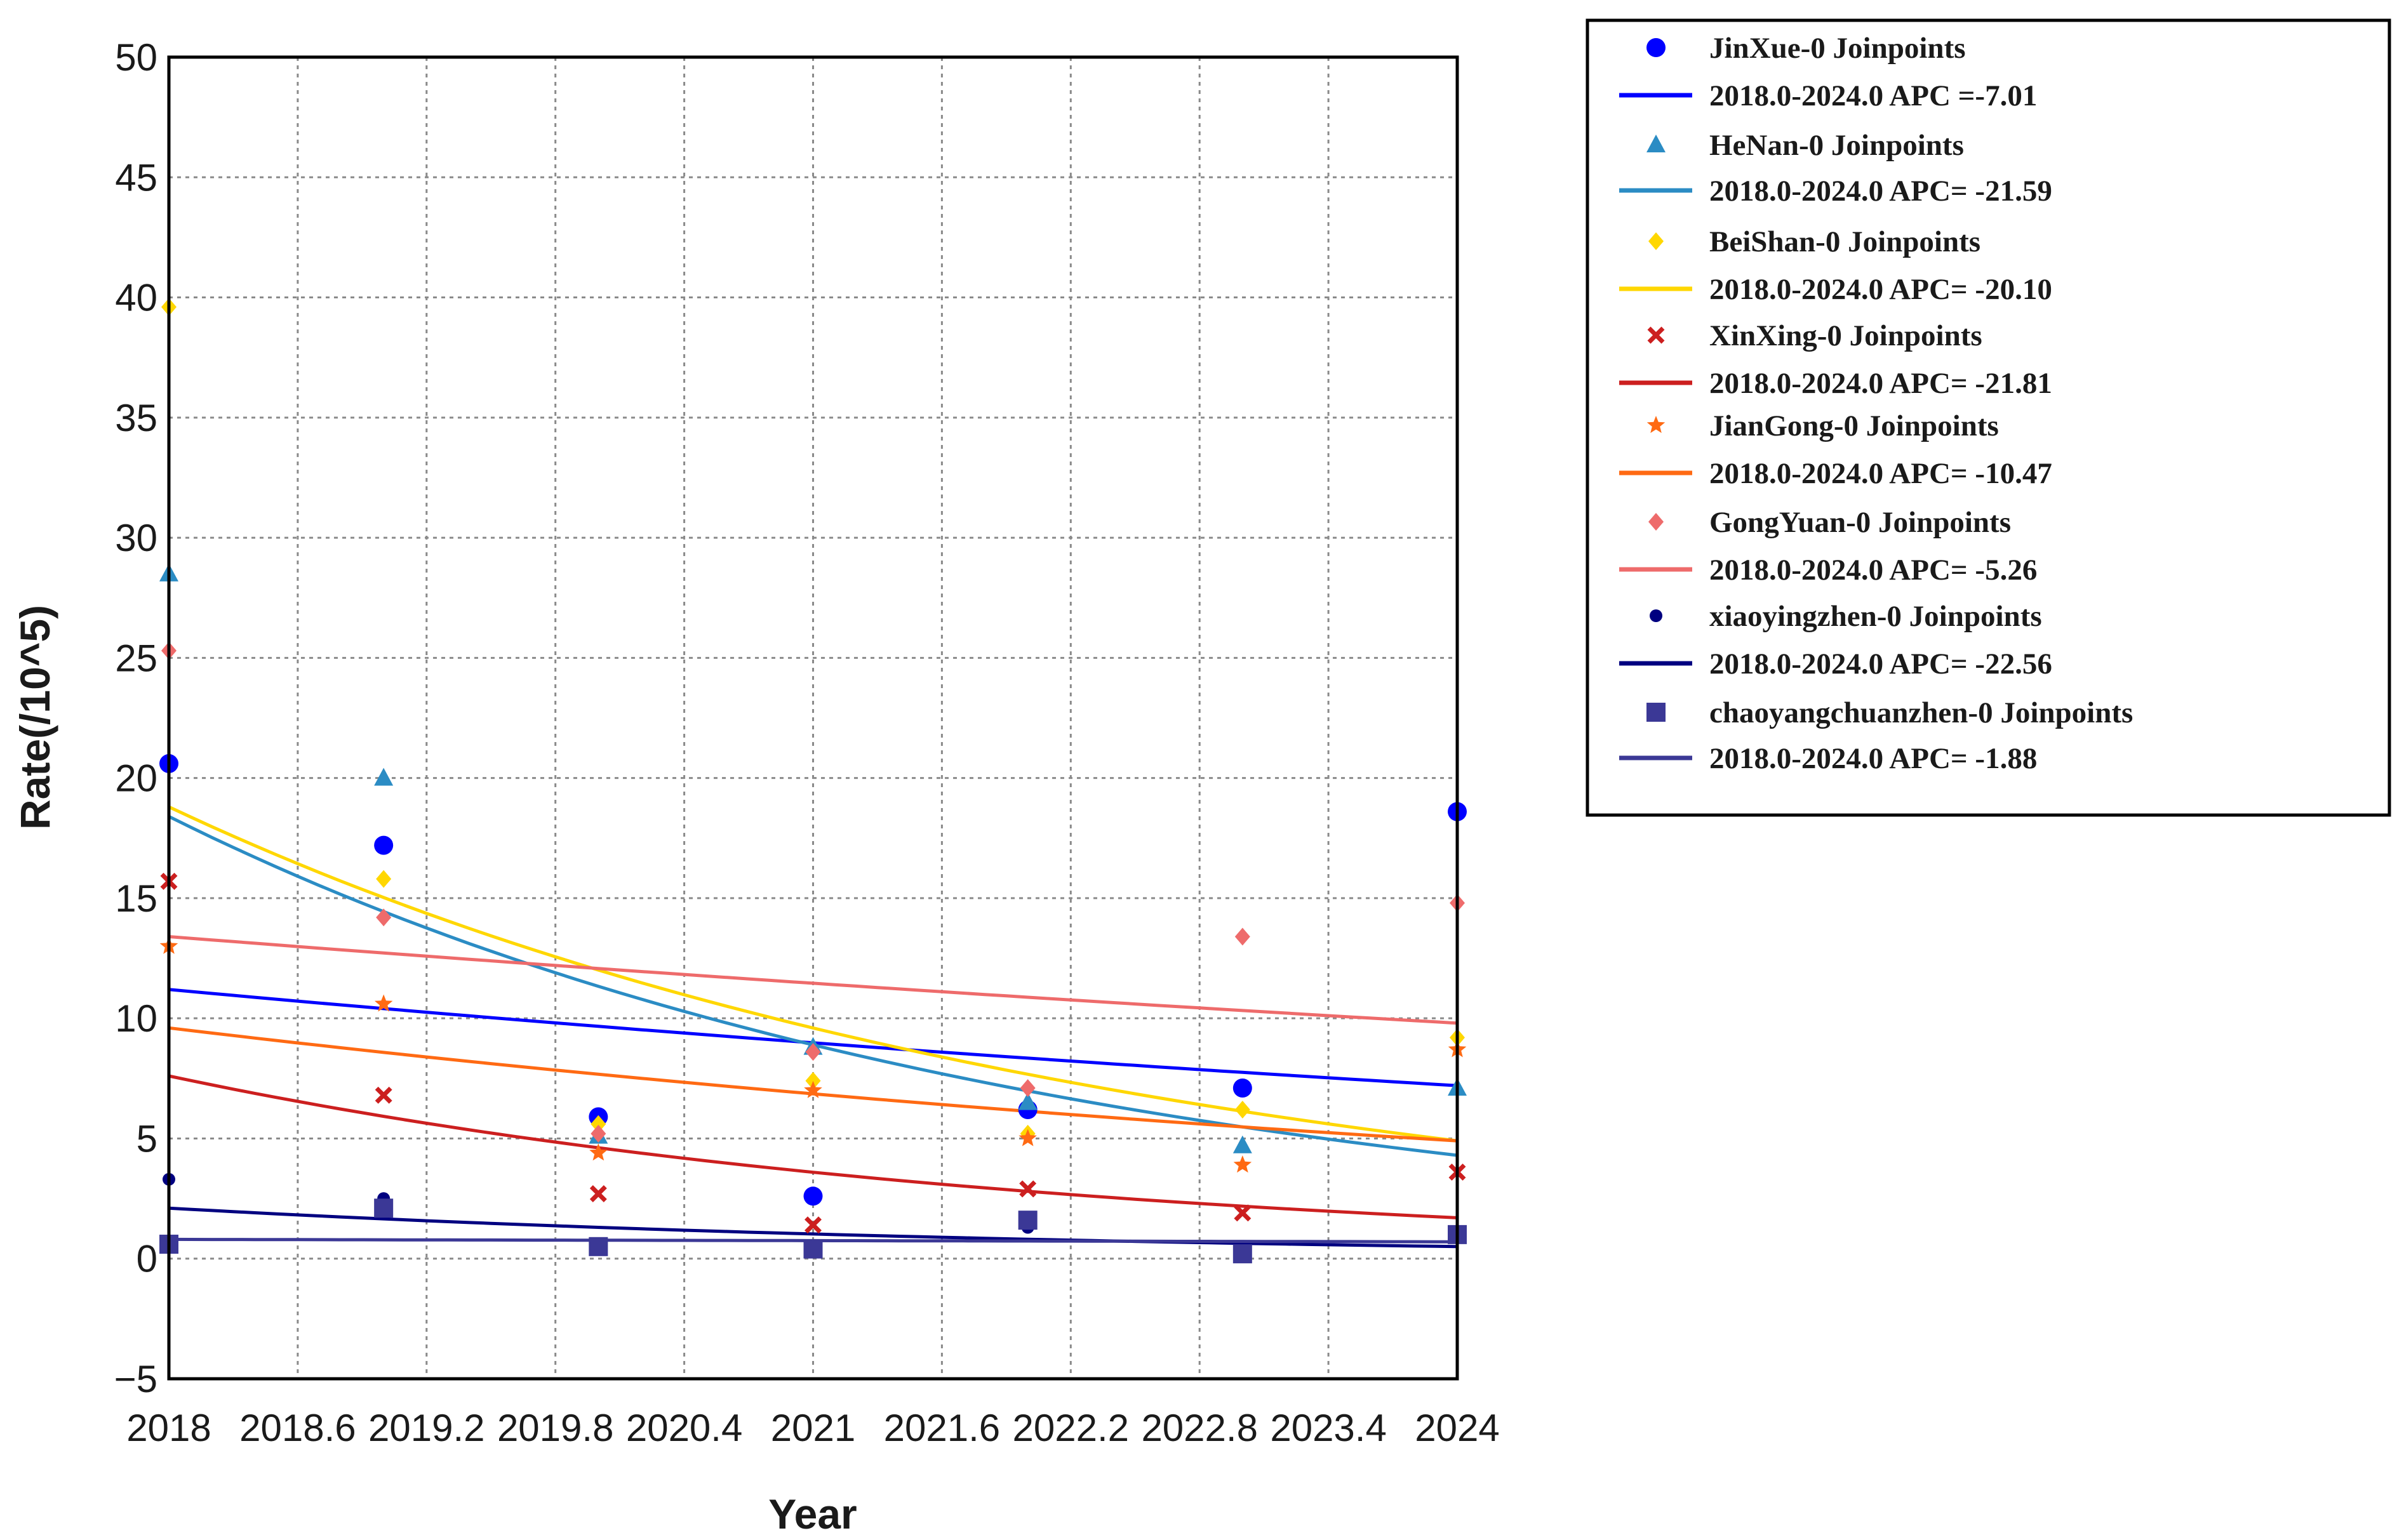  What do you see at coordinates (136, 898) in the screenshot?
I see `y-tick-label: 15` at bounding box center [136, 898].